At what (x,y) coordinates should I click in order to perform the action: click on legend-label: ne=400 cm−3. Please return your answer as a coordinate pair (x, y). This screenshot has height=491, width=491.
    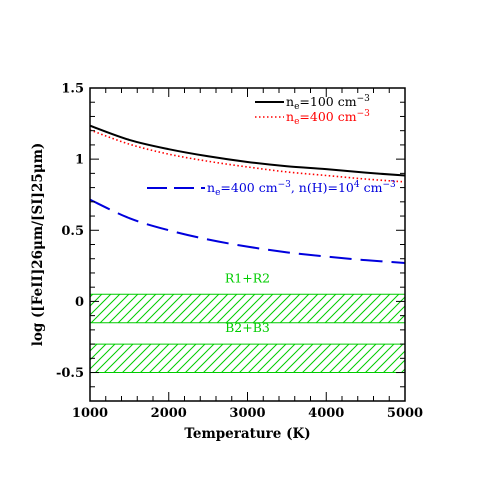
    Looking at the image, I should click on (328, 118).